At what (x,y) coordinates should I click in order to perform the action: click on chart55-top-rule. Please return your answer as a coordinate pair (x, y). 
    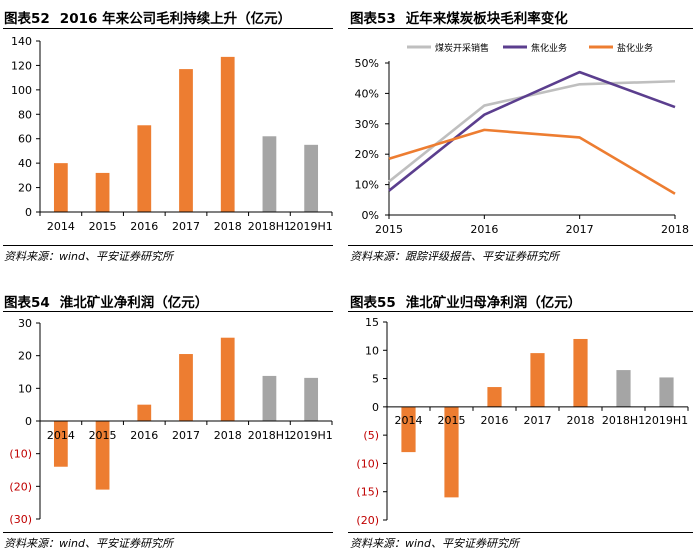
    Looking at the image, I should click on (520, 311).